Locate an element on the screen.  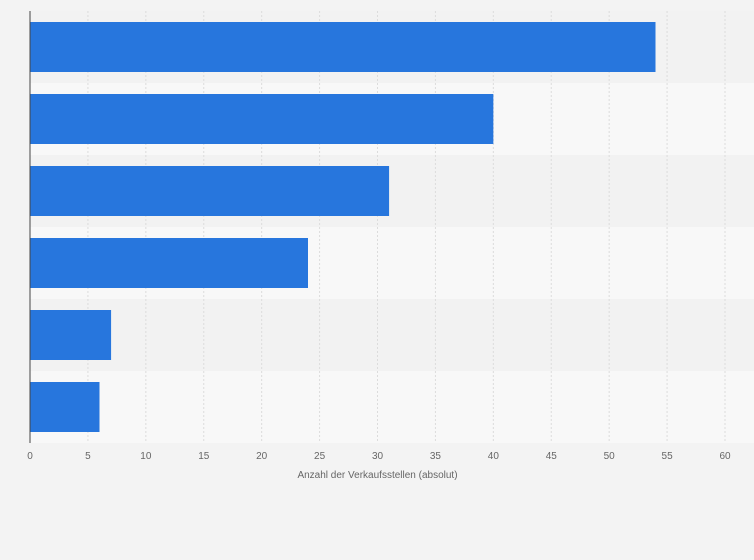
x-tick-label: 50 is located at coordinates (610, 456).